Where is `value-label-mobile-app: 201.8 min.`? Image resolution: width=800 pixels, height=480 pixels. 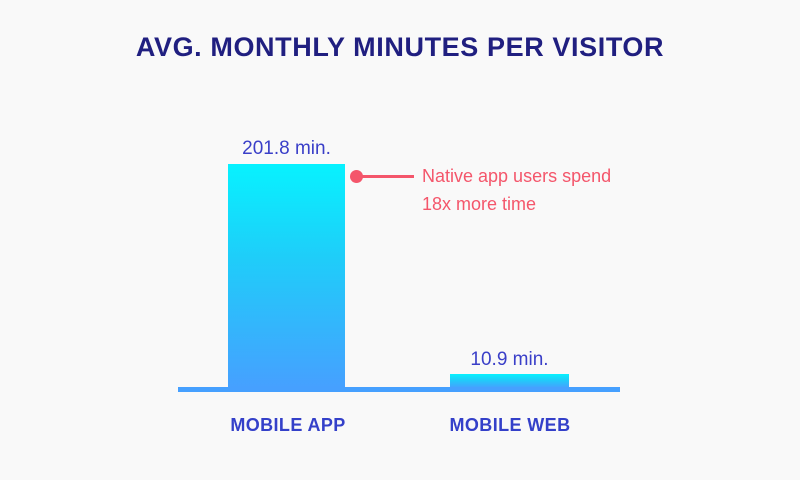 value-label-mobile-app: 201.8 min. is located at coordinates (286, 148).